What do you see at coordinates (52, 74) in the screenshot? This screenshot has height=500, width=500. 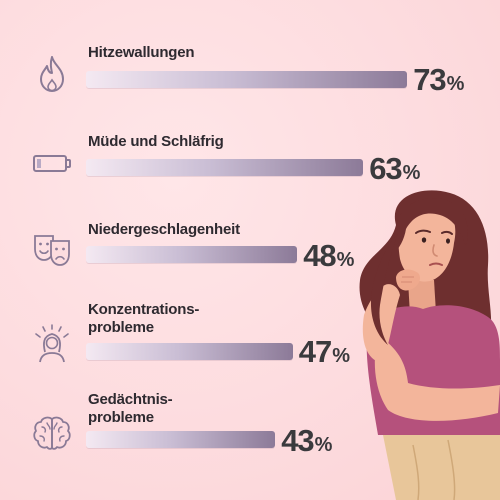 I see `flame-icon` at bounding box center [52, 74].